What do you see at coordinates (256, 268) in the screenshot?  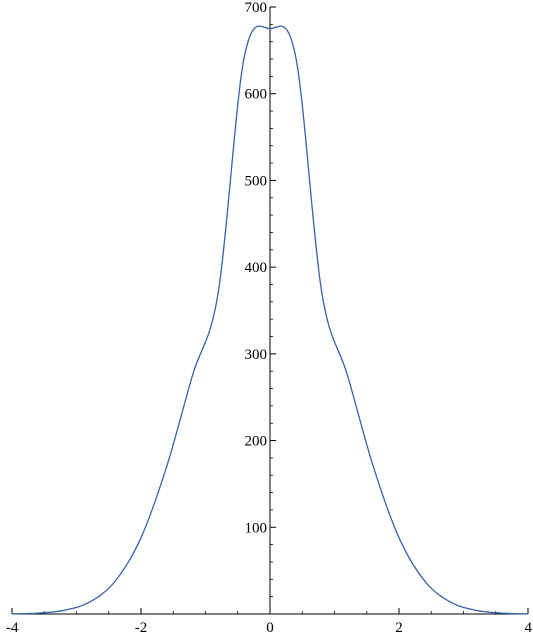 I see `y-tick-label: 400` at bounding box center [256, 268].